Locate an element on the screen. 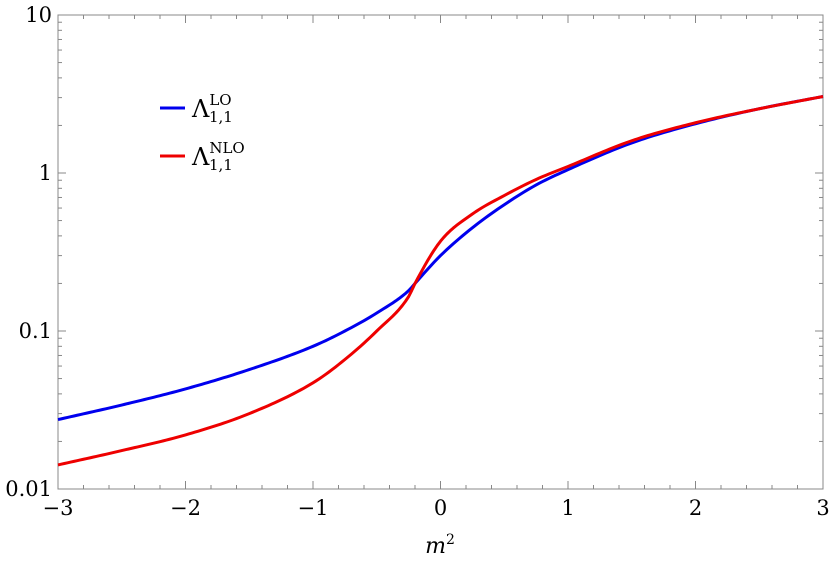 This screenshot has width=830, height=568. y-tick-label: 0.1 is located at coordinates (35, 331).